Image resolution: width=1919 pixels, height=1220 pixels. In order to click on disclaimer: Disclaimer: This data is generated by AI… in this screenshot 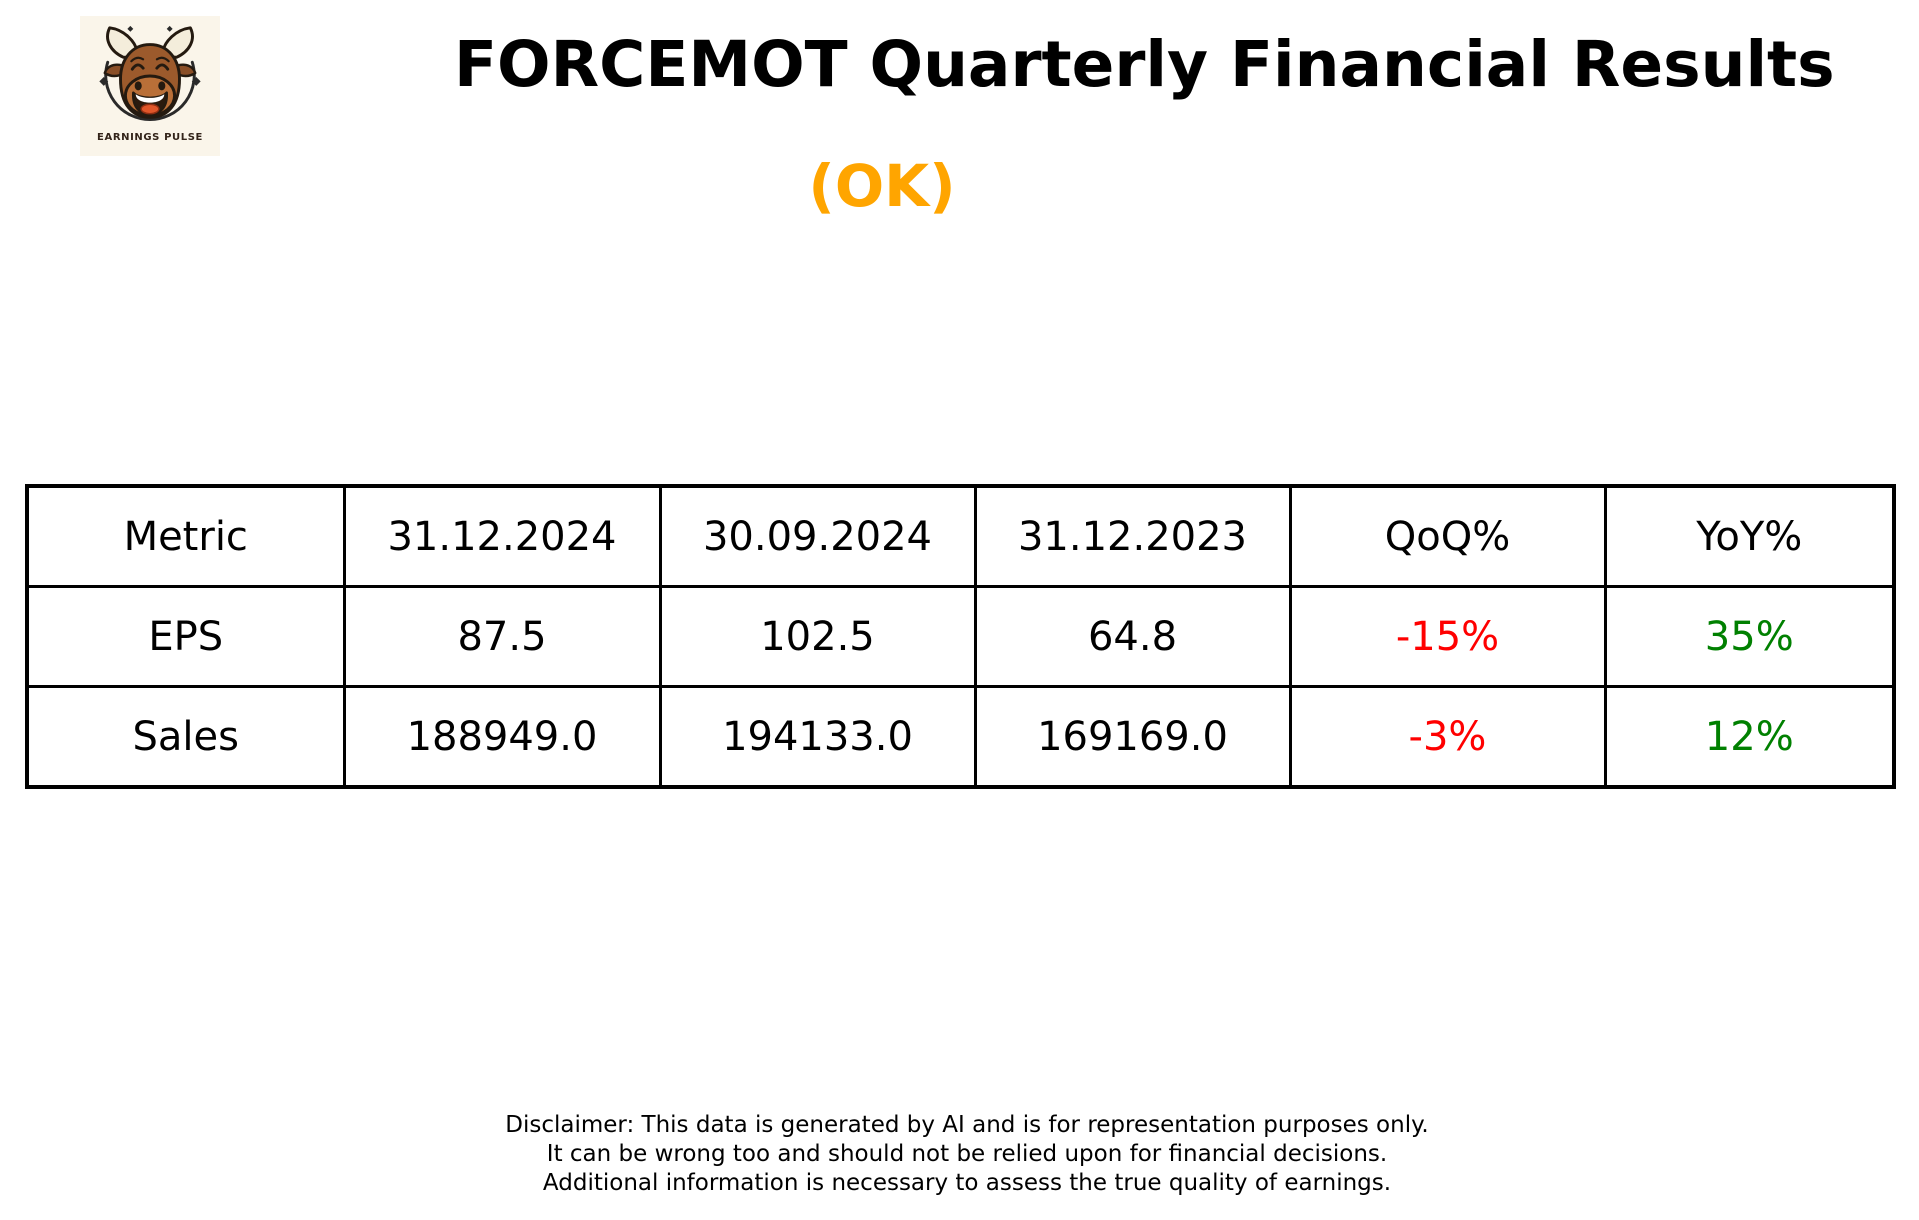, I will do `click(966, 1154)`.